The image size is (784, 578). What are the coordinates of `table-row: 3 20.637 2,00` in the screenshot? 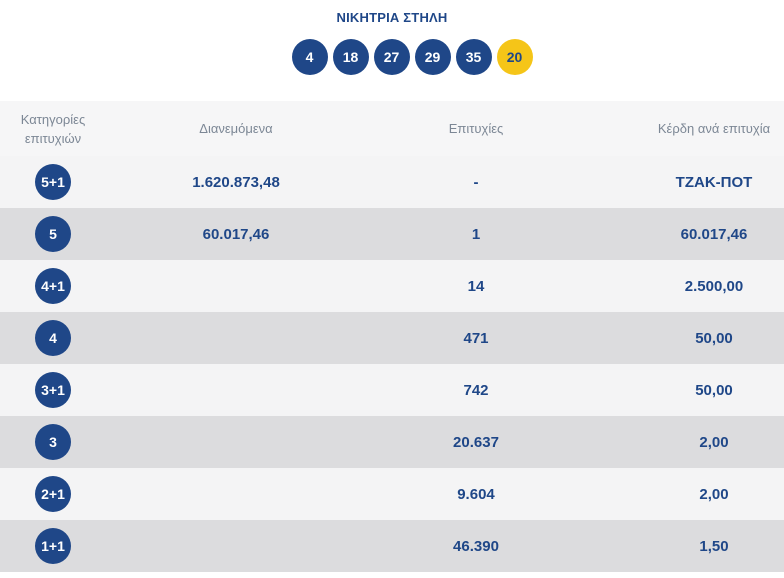 It's located at (392, 442).